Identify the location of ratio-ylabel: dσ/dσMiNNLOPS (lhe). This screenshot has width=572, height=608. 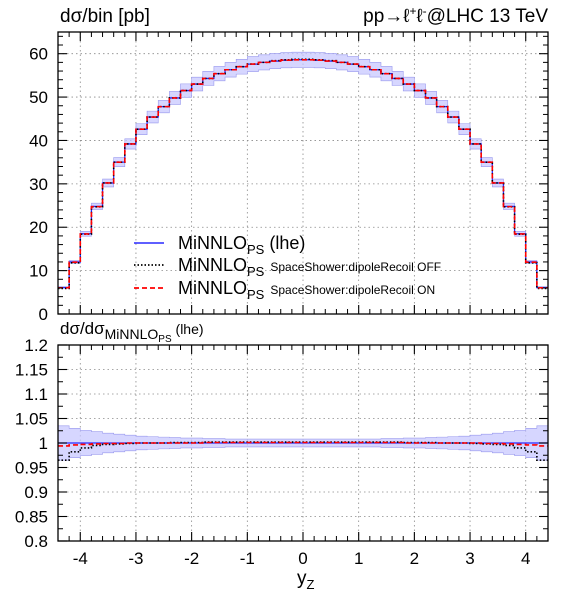
(132, 332).